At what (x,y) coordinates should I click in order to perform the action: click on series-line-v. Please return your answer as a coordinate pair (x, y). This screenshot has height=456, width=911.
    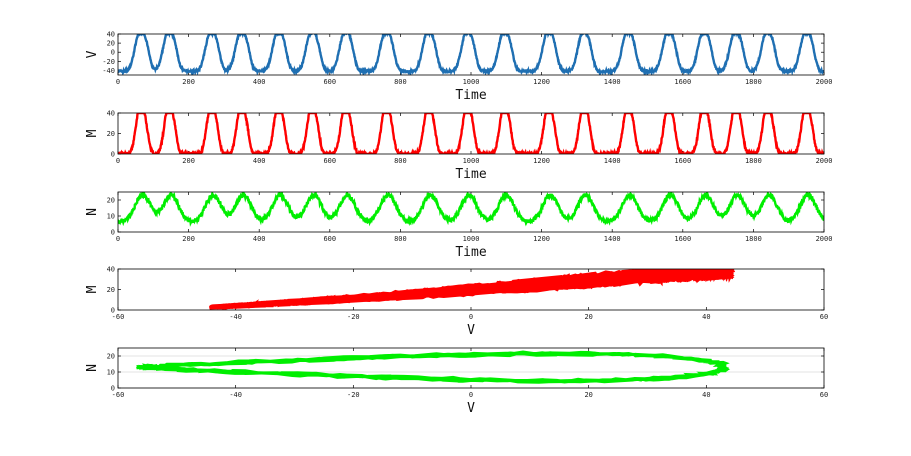
    Looking at the image, I should click on (471, 54).